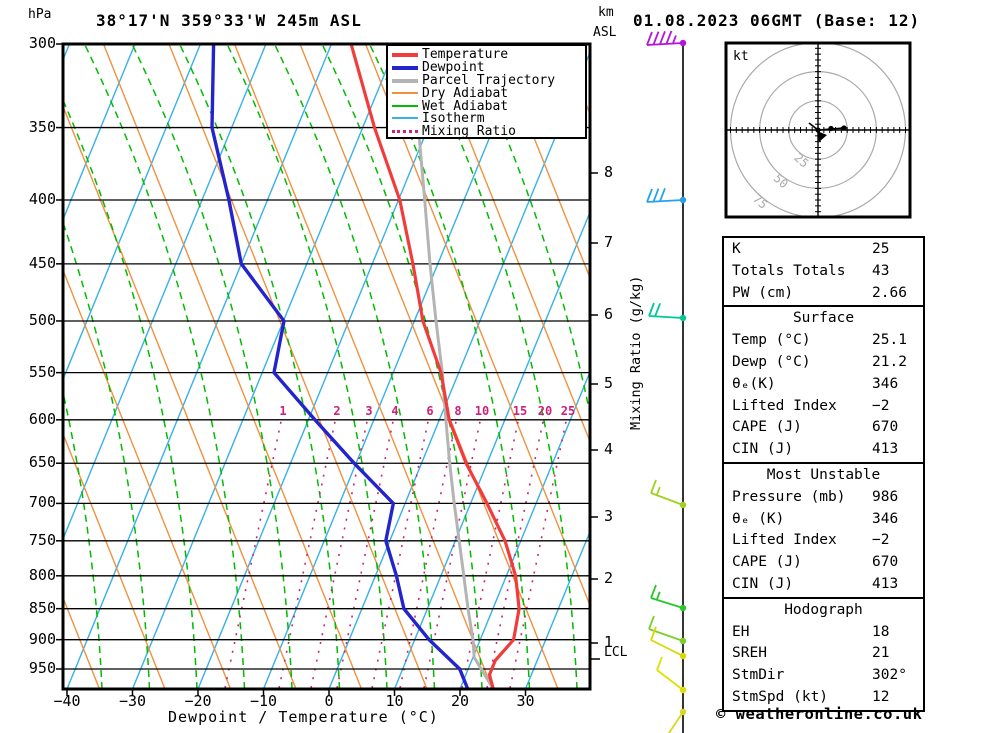  Describe the element at coordinates (609, 578) in the screenshot. I see `km-tick-label: 2` at that location.